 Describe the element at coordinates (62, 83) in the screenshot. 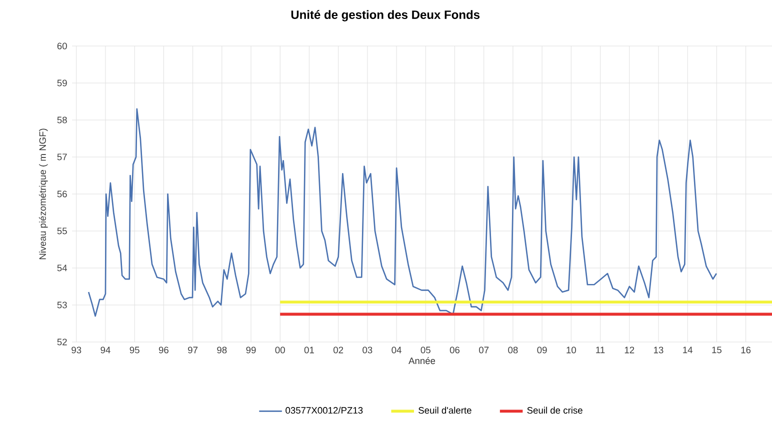

I see `y-tick-label: 59` at that location.